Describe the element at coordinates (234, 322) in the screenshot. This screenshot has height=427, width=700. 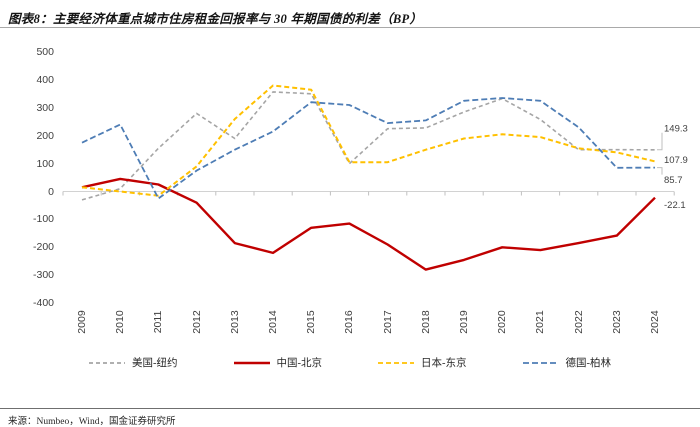
I see `x-tick-label: 2013` at that location.